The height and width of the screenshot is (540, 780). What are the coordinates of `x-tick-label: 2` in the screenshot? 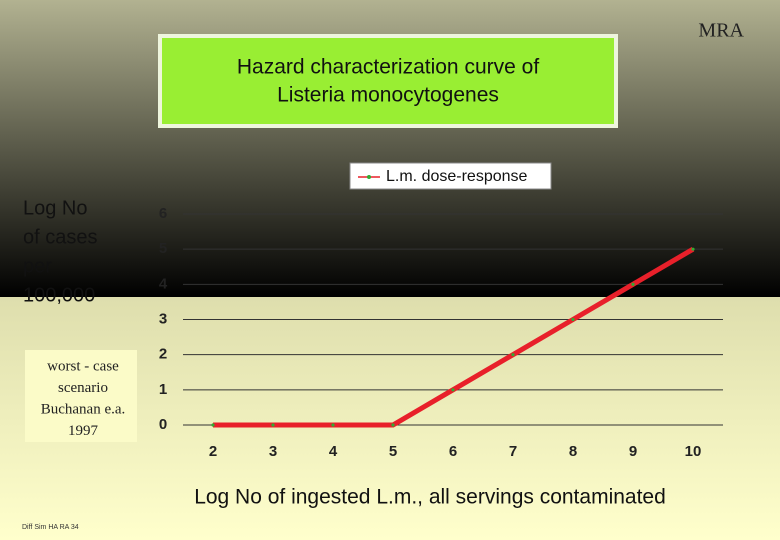 It's located at (213, 451).